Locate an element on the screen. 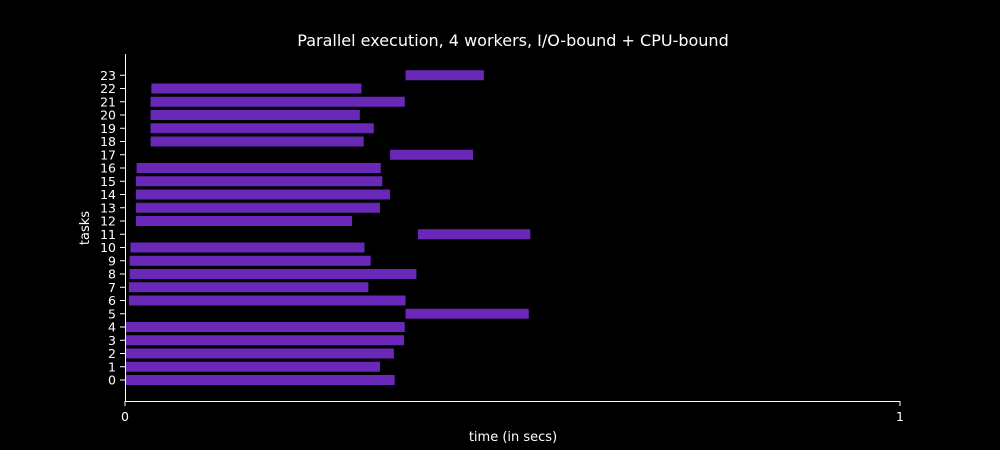 The image size is (1000, 450). y-tick-label-1: 1 is located at coordinates (112, 366).